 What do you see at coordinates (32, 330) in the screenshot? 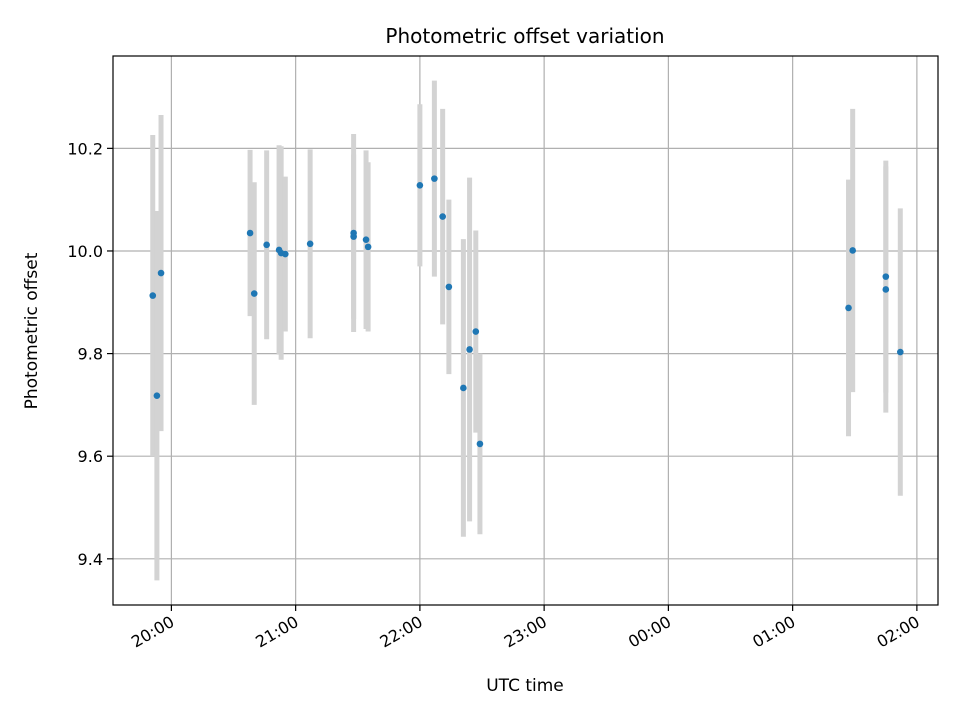
I see `y-axis-label: Photometric offset` at bounding box center [32, 330].